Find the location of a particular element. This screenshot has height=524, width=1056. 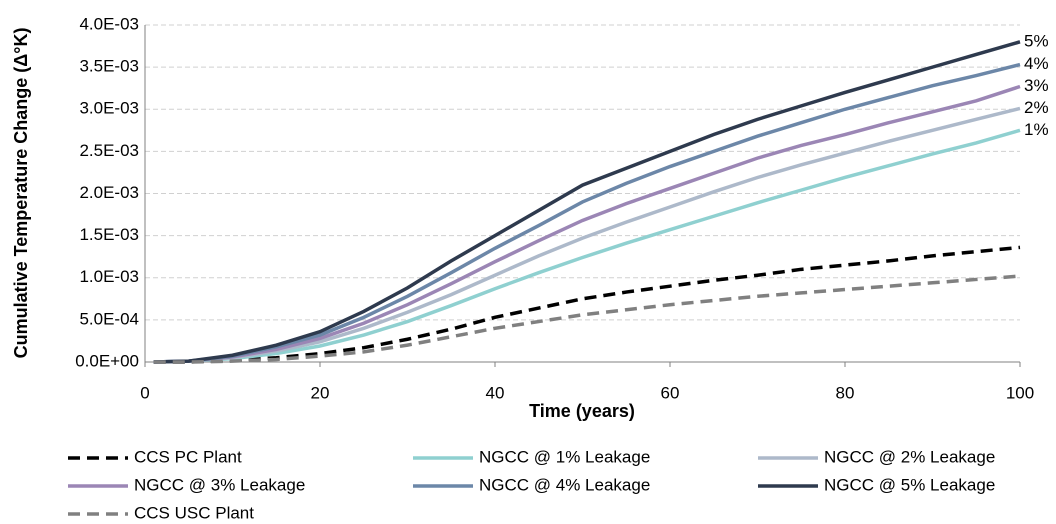

x-tick-label: 100 is located at coordinates (1020, 392).